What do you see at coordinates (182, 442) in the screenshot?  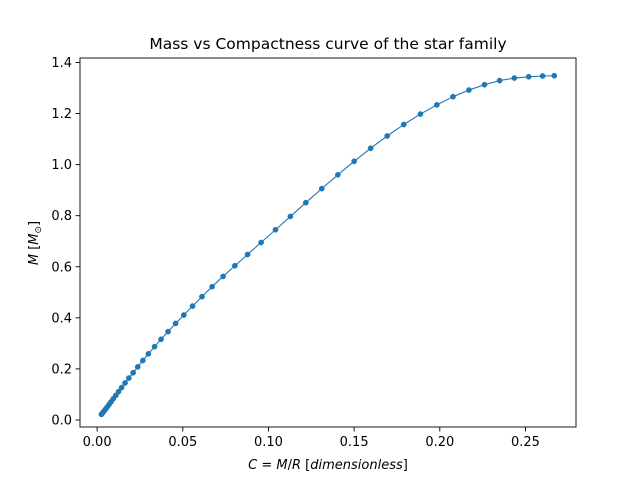 I see `x-tick-label: 0.05` at bounding box center [182, 442].